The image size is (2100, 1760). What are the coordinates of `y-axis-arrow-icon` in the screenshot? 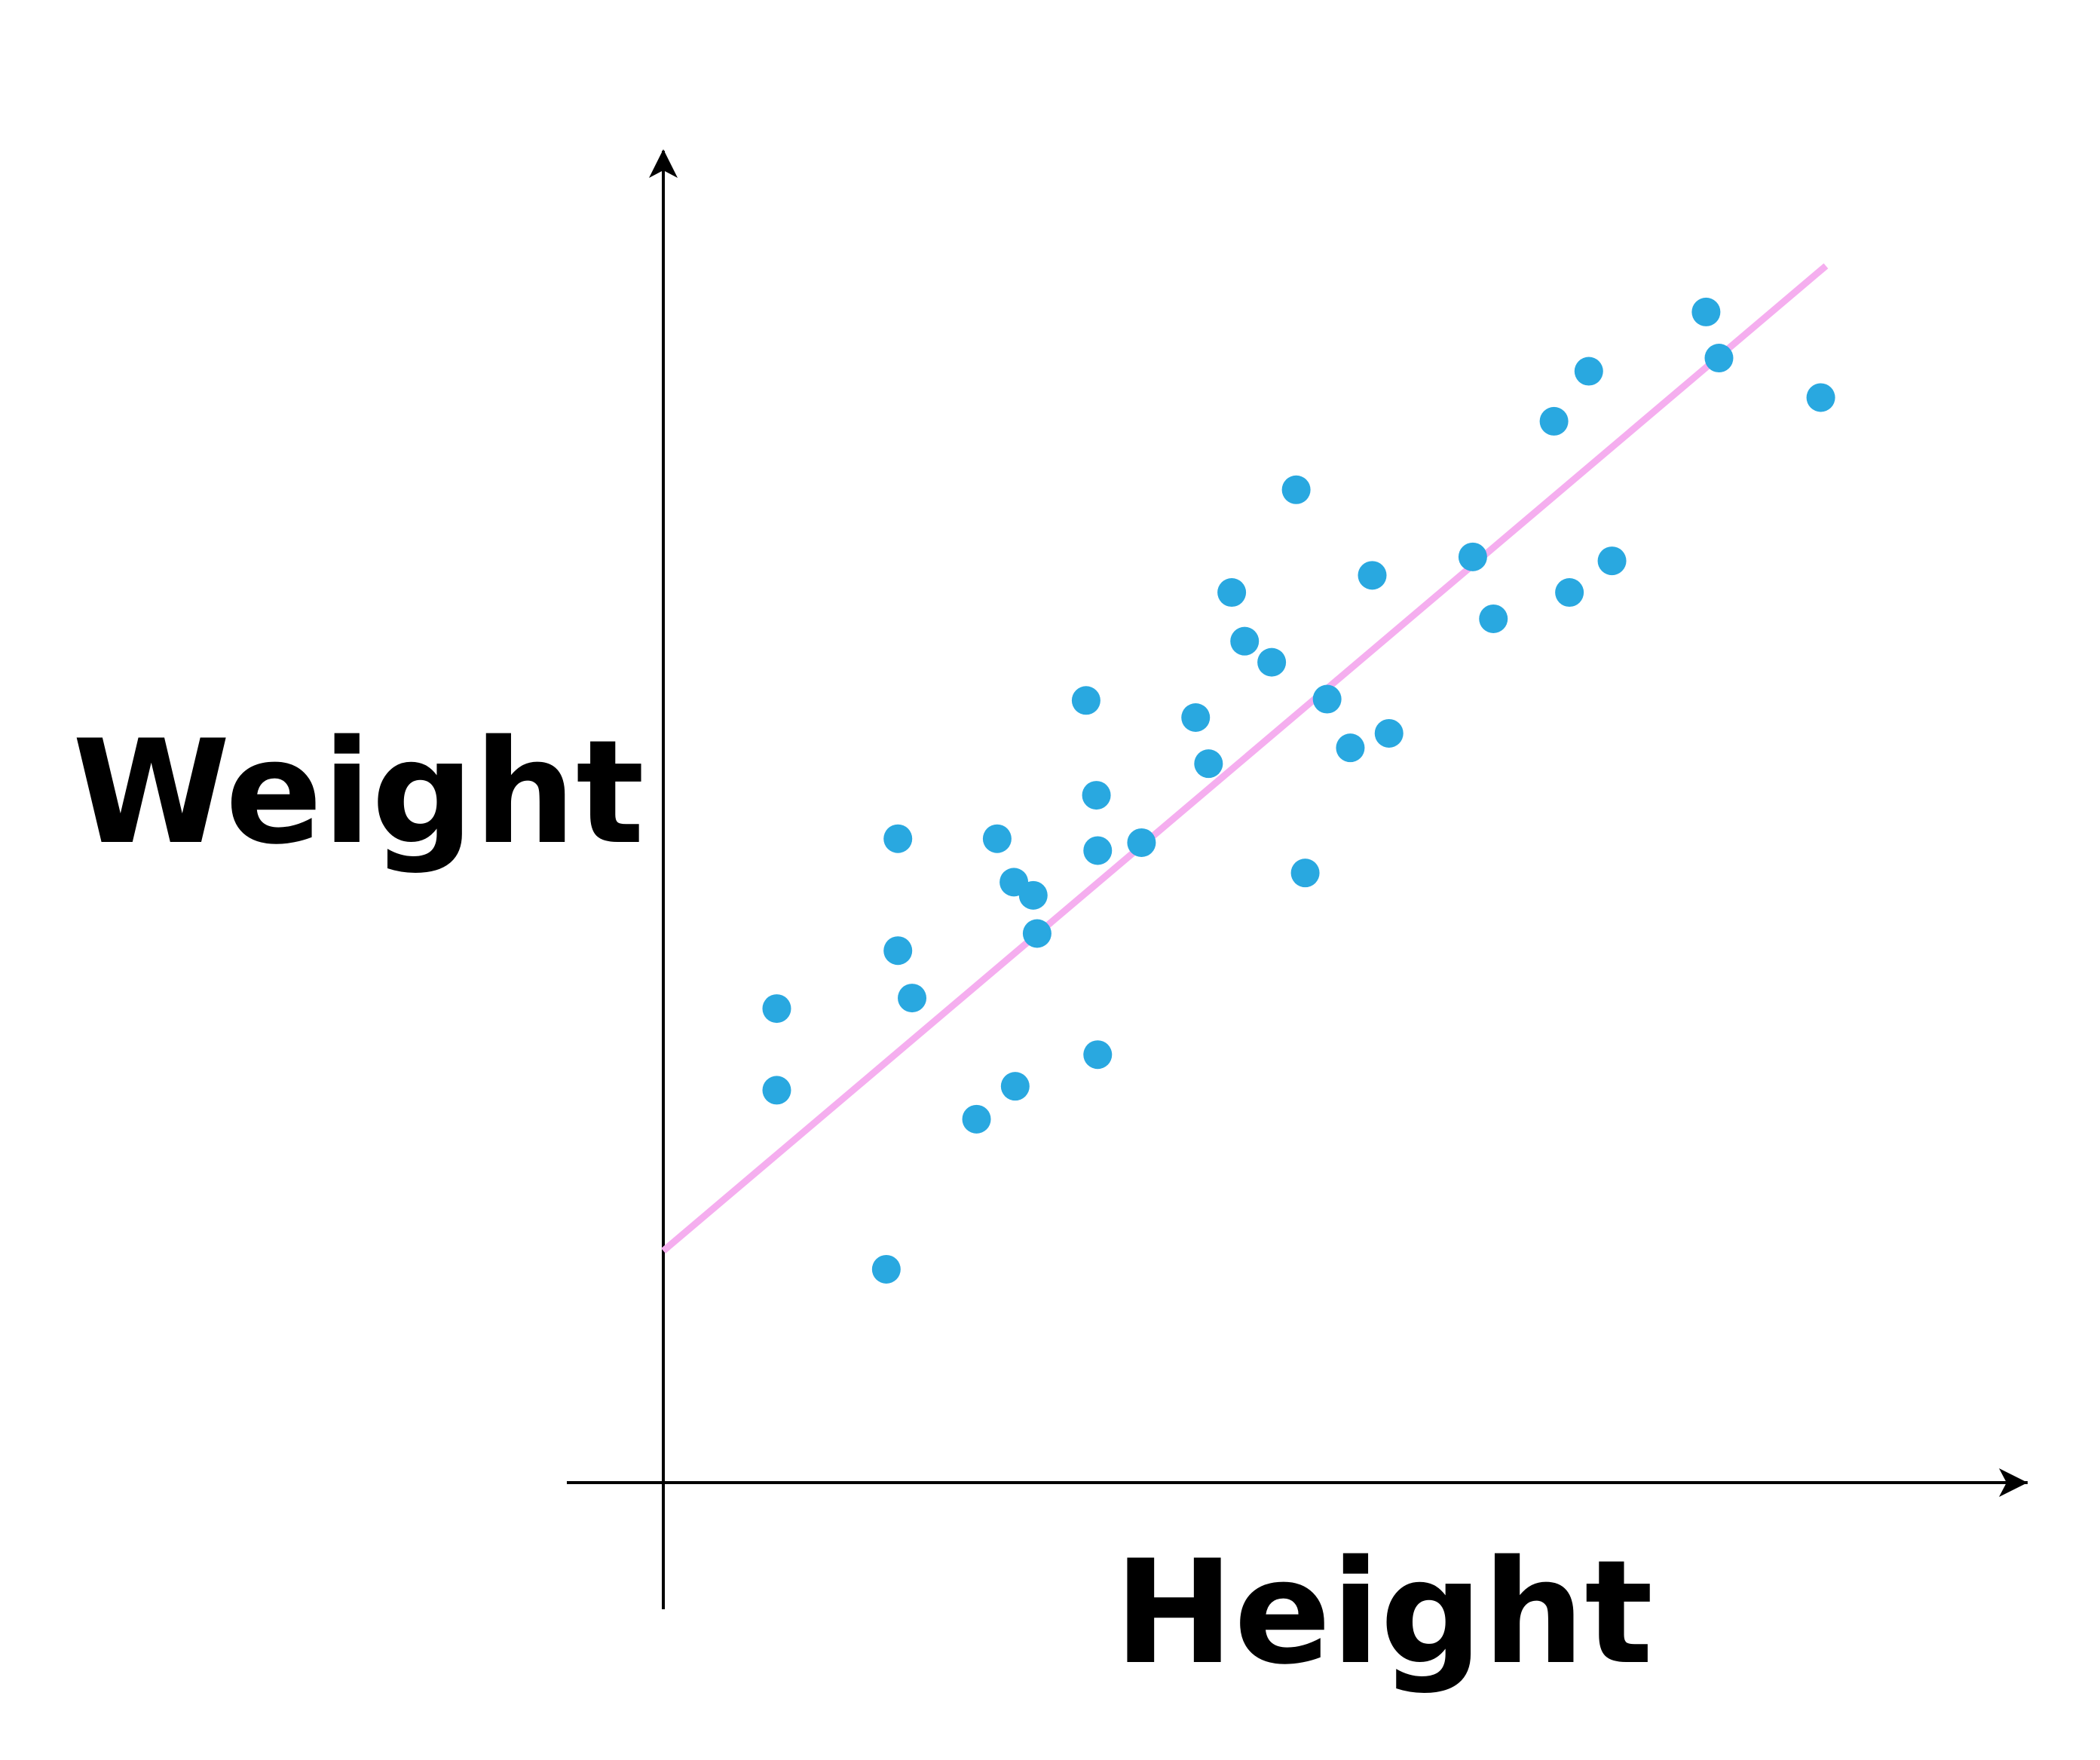 It's located at (663, 163).